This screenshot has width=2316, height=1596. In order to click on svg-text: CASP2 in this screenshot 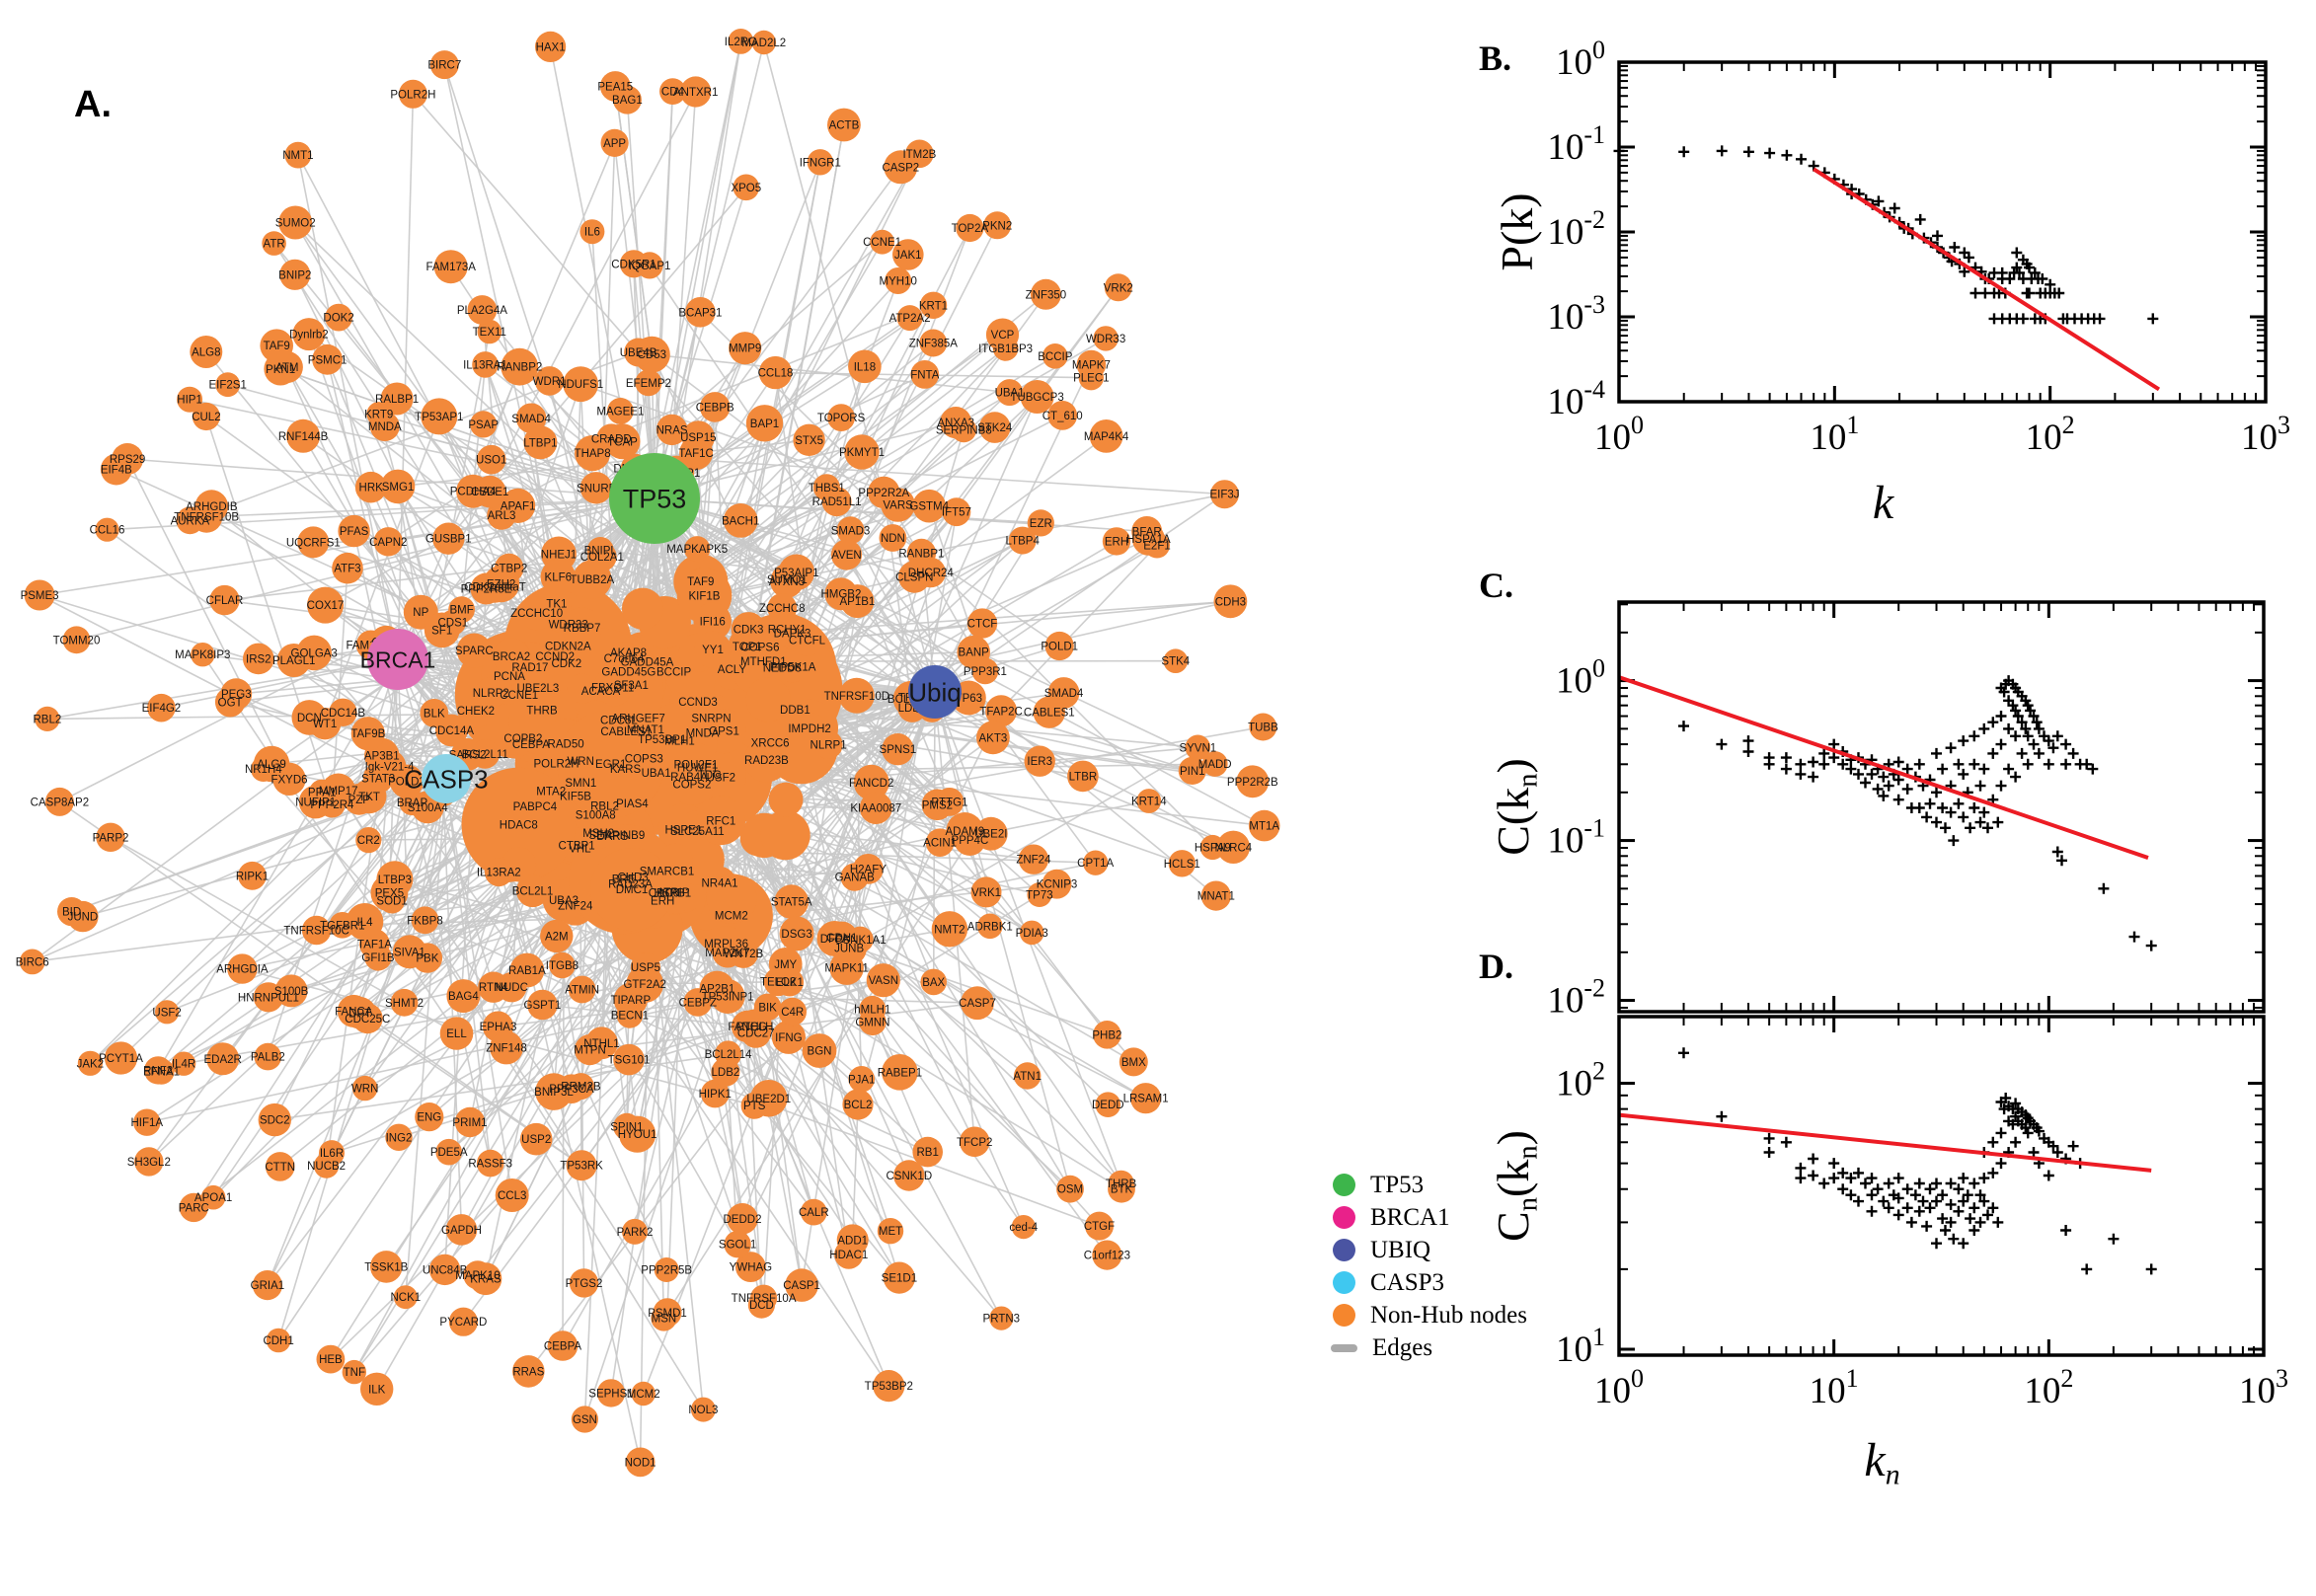, I will do `click(901, 168)`.